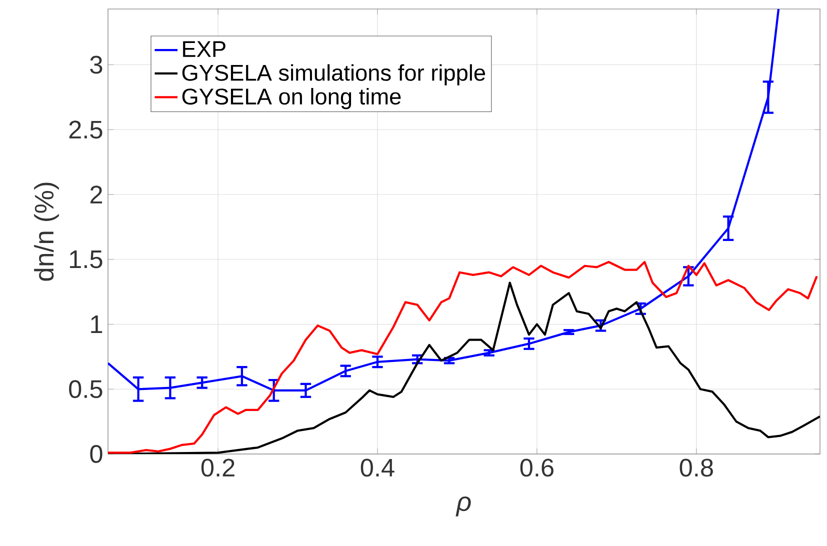 This screenshot has height=546, width=827. What do you see at coordinates (85, 389) in the screenshot?
I see `y-tick-label: 0.5` at bounding box center [85, 389].